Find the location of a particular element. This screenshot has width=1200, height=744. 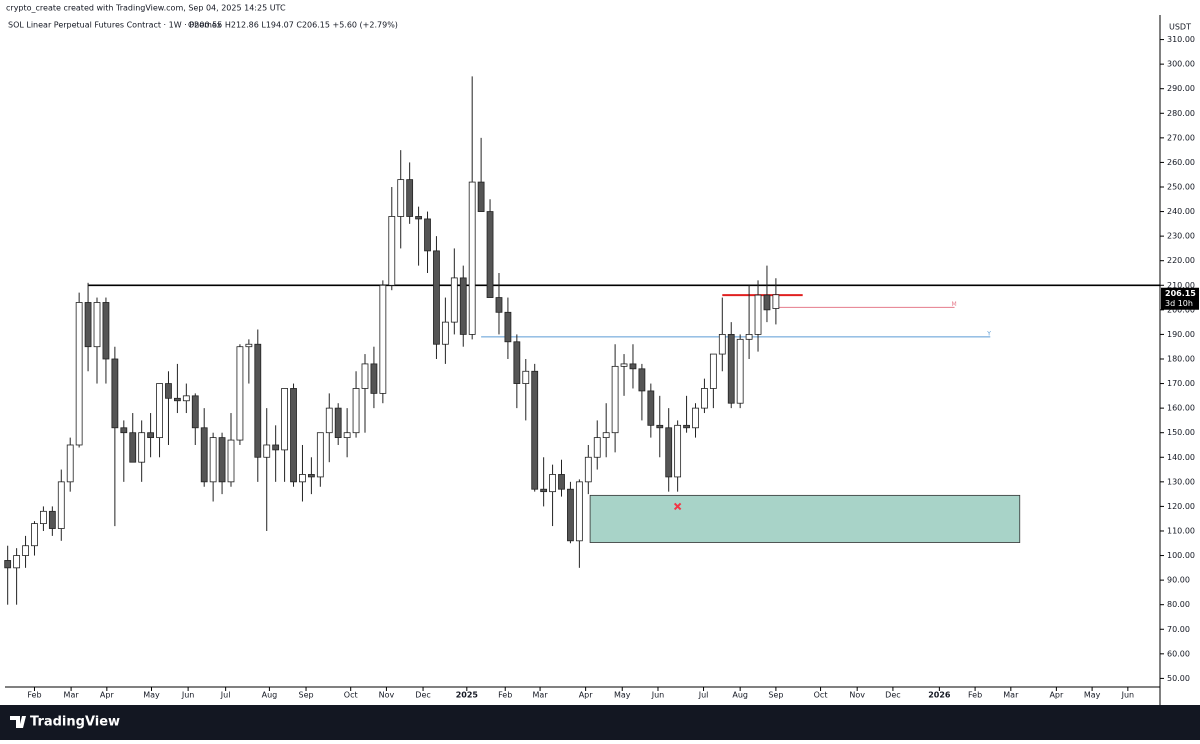

y-tick-label: 80.00 is located at coordinates (1178, 604).